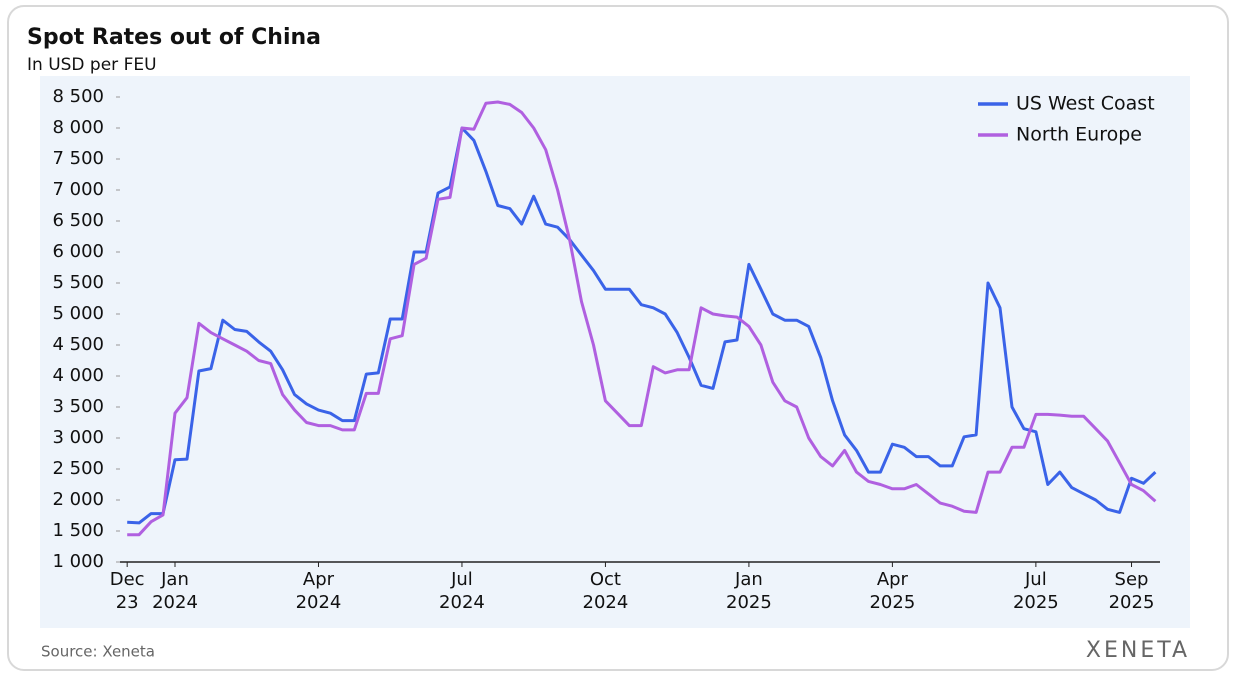  What do you see at coordinates (78, 530) in the screenshot?
I see `y-tick-label: 1 500` at bounding box center [78, 530].